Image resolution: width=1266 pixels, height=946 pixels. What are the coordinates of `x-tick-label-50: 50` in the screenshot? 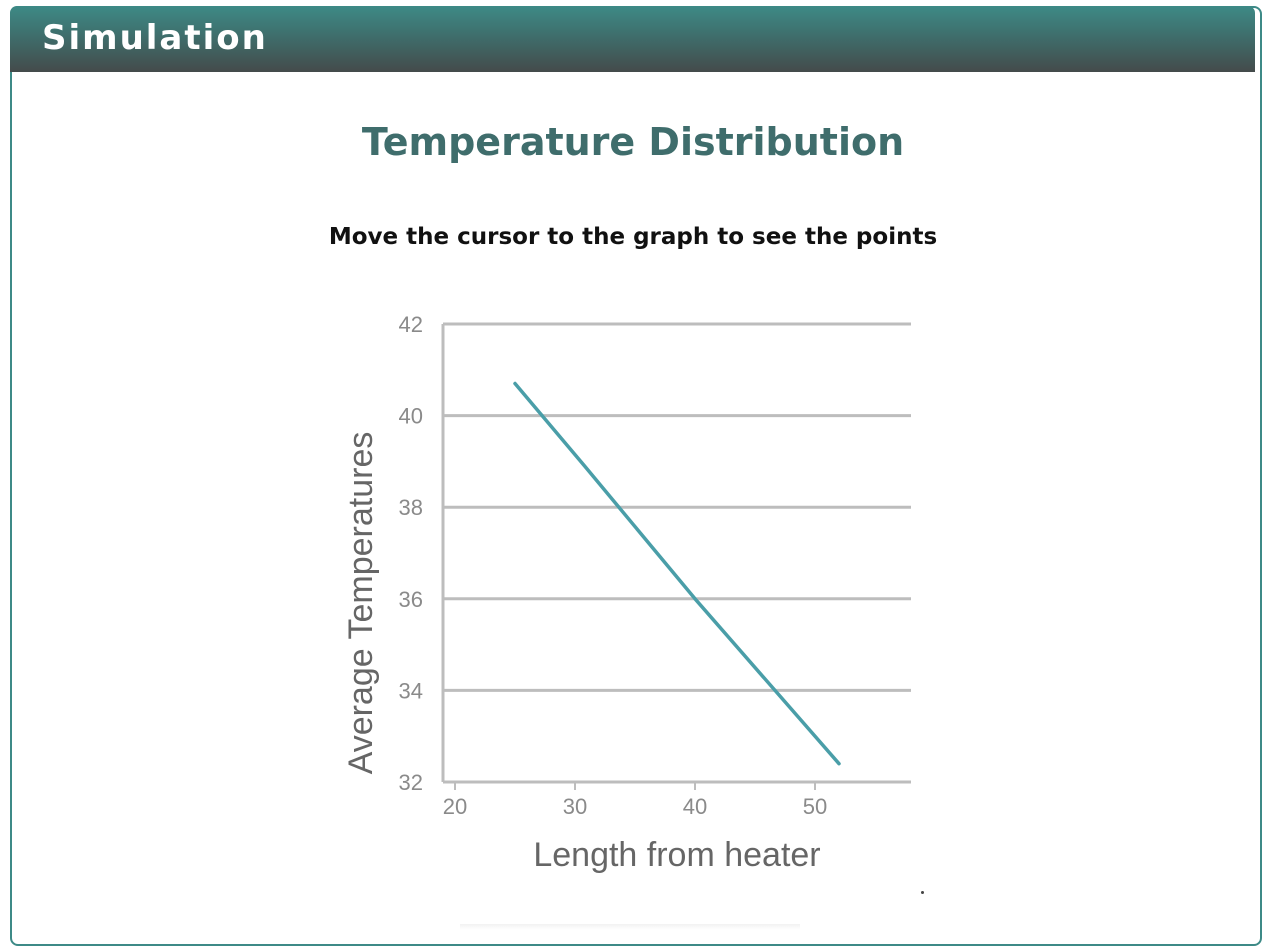 It's located at (815, 806).